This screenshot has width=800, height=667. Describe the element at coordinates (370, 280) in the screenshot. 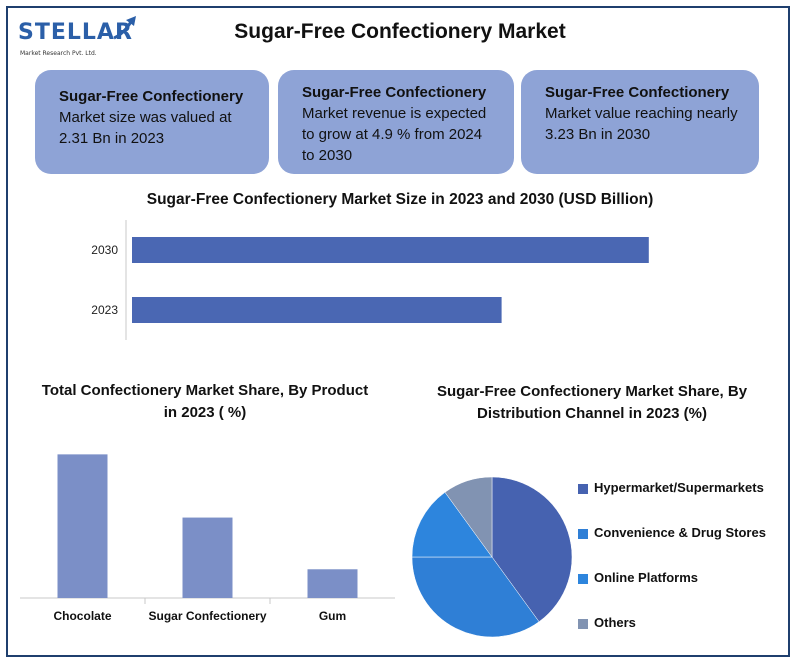

I see `market-size-bar-chart: 2030 2023` at that location.